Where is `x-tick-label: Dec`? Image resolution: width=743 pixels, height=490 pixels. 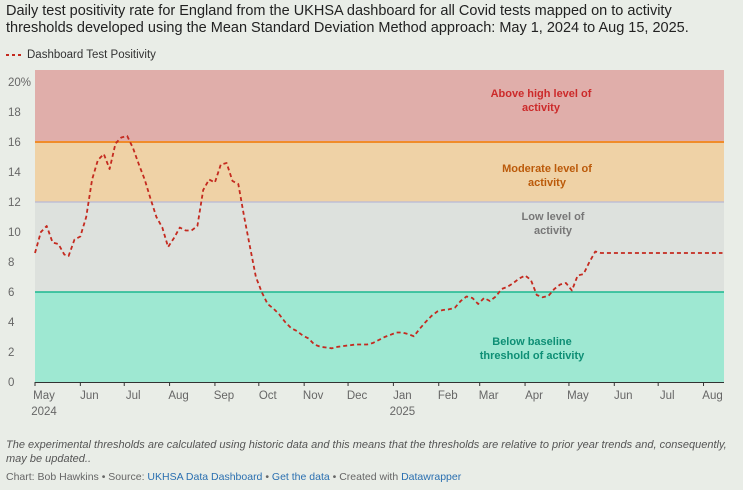 x-tick-label: Dec is located at coordinates (357, 396).